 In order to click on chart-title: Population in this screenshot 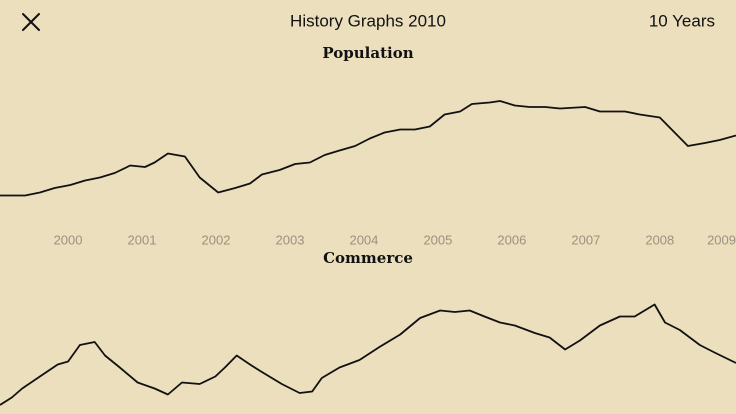, I will do `click(367, 53)`.